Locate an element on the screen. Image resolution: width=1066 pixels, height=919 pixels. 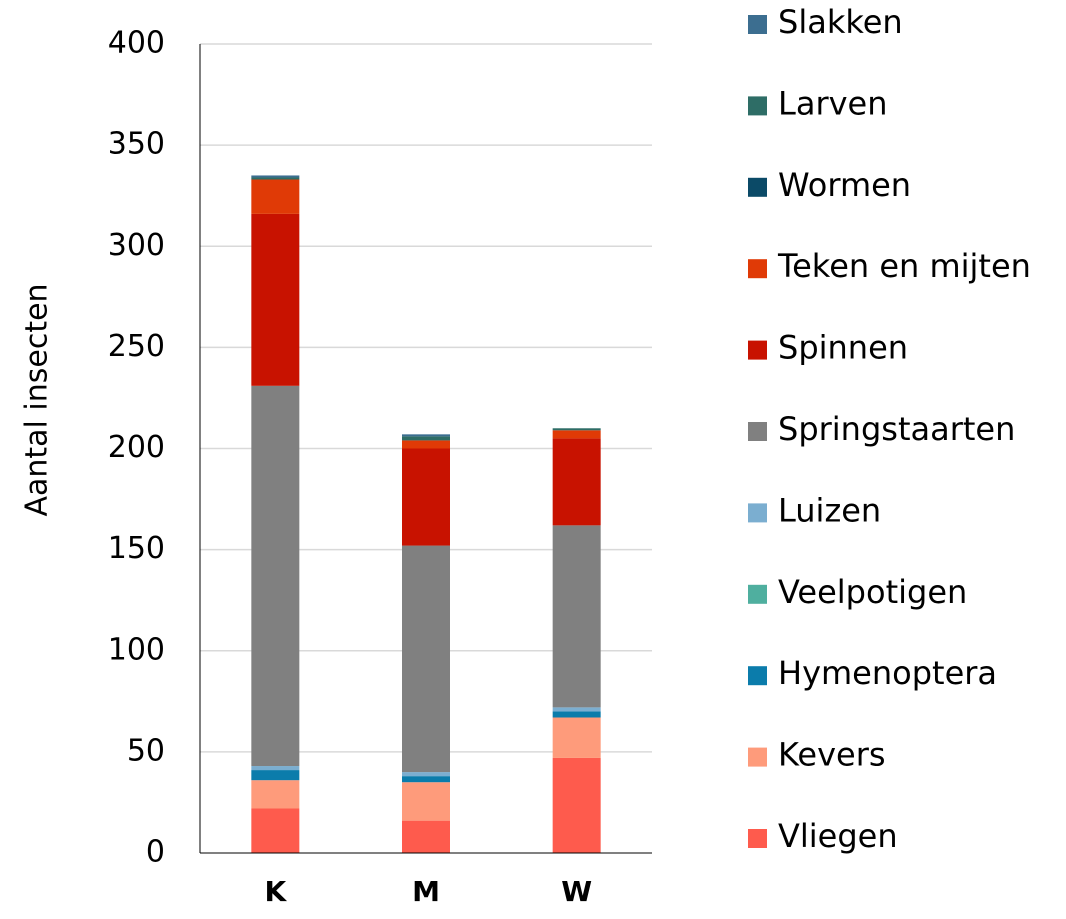
y-axis-label: Aantal insecten is located at coordinates (37, 399).